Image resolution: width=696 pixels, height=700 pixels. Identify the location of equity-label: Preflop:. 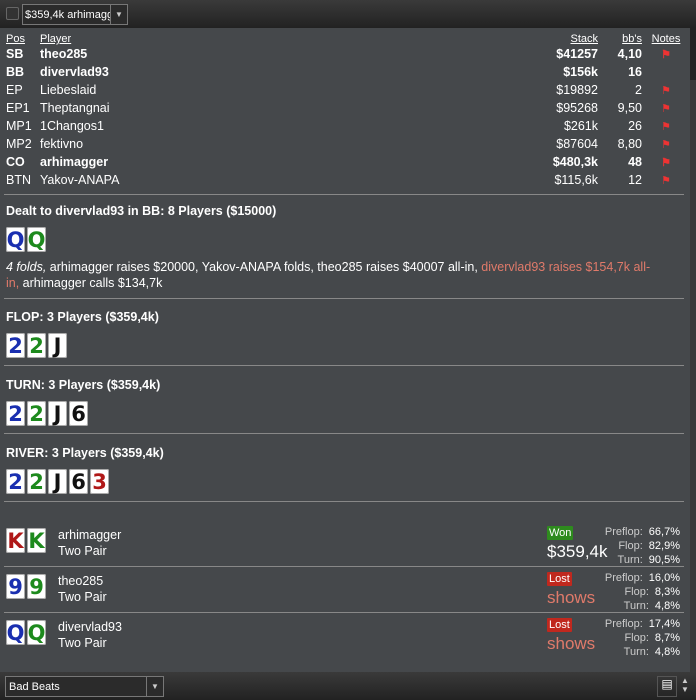
(623, 624).